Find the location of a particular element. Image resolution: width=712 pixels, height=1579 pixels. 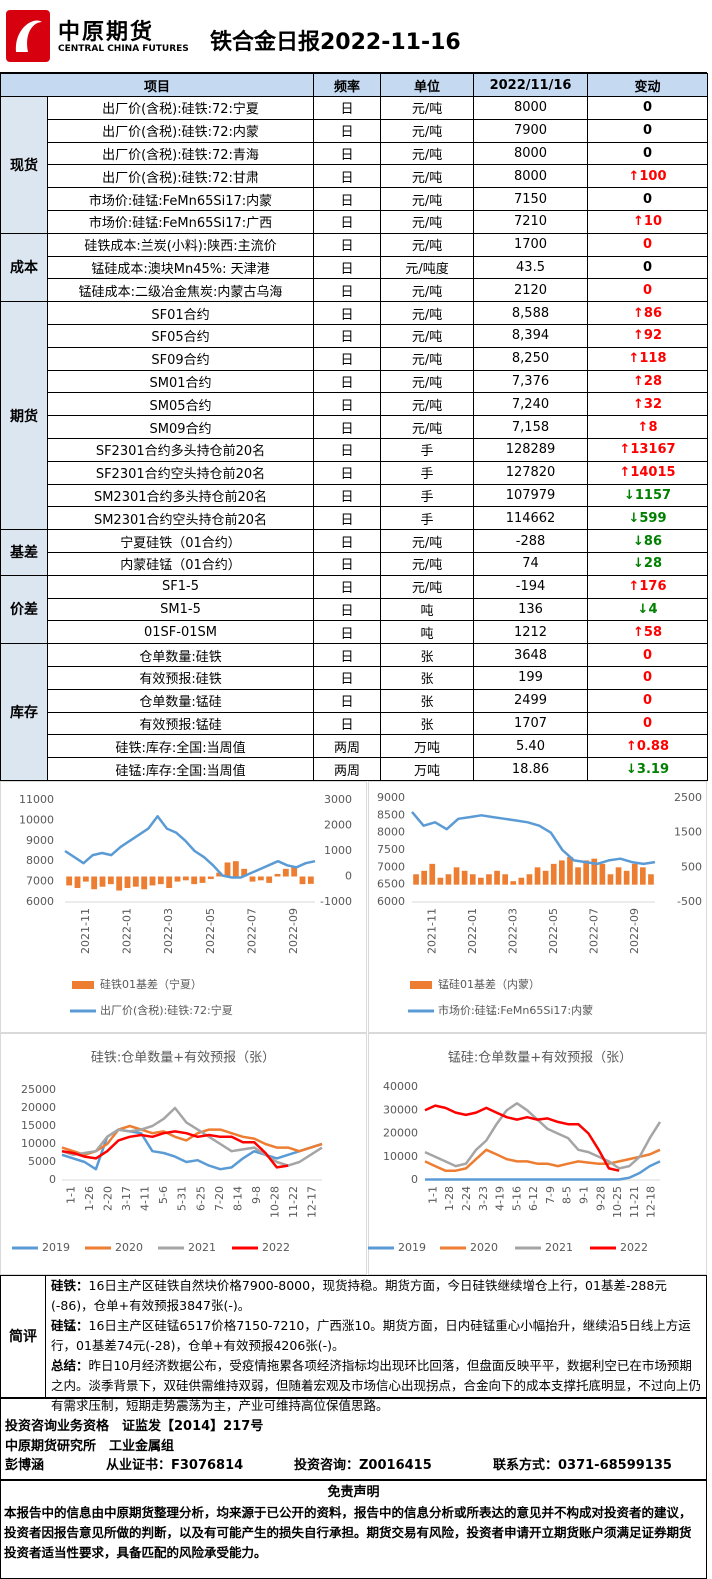

x-tick-label: 12-18 is located at coordinates (651, 1202).